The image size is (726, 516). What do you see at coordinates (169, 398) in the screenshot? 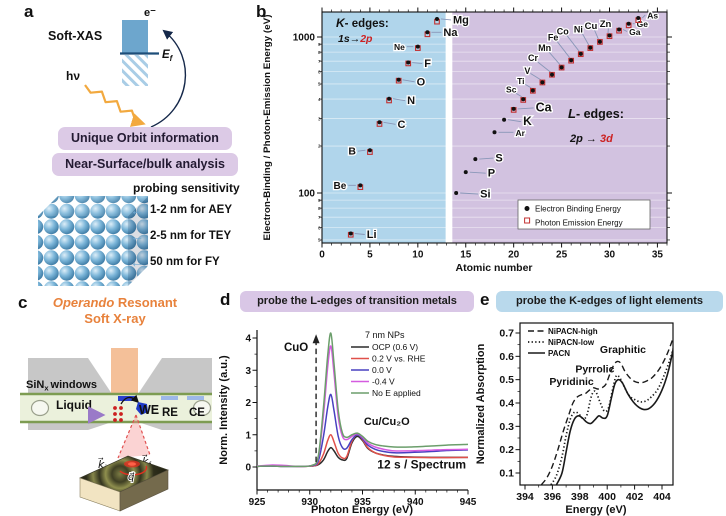
I see `reference-electrode-bar` at bounding box center [169, 398].